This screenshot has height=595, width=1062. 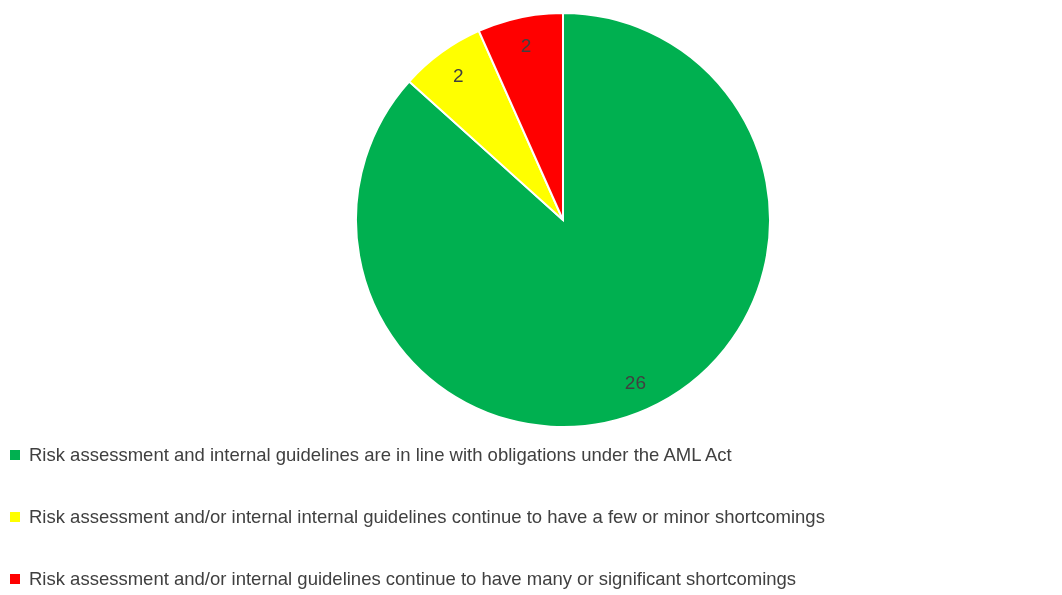 I want to click on legend-label: Risk assessment and internal guidelines are in line with obligations under the AML Act, so click(x=380, y=455).